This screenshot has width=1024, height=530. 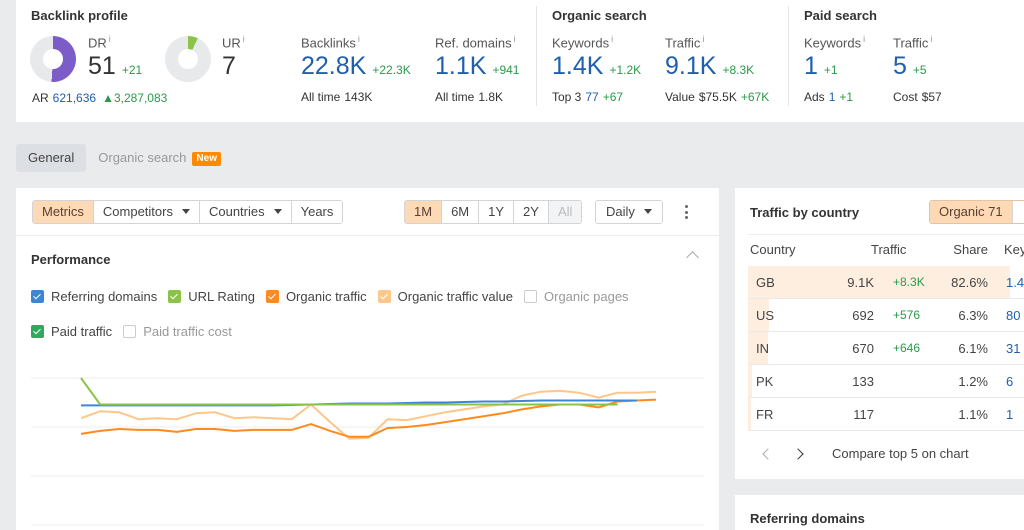 What do you see at coordinates (900, 66) in the screenshot?
I see `paid-traffic-value: 5` at bounding box center [900, 66].